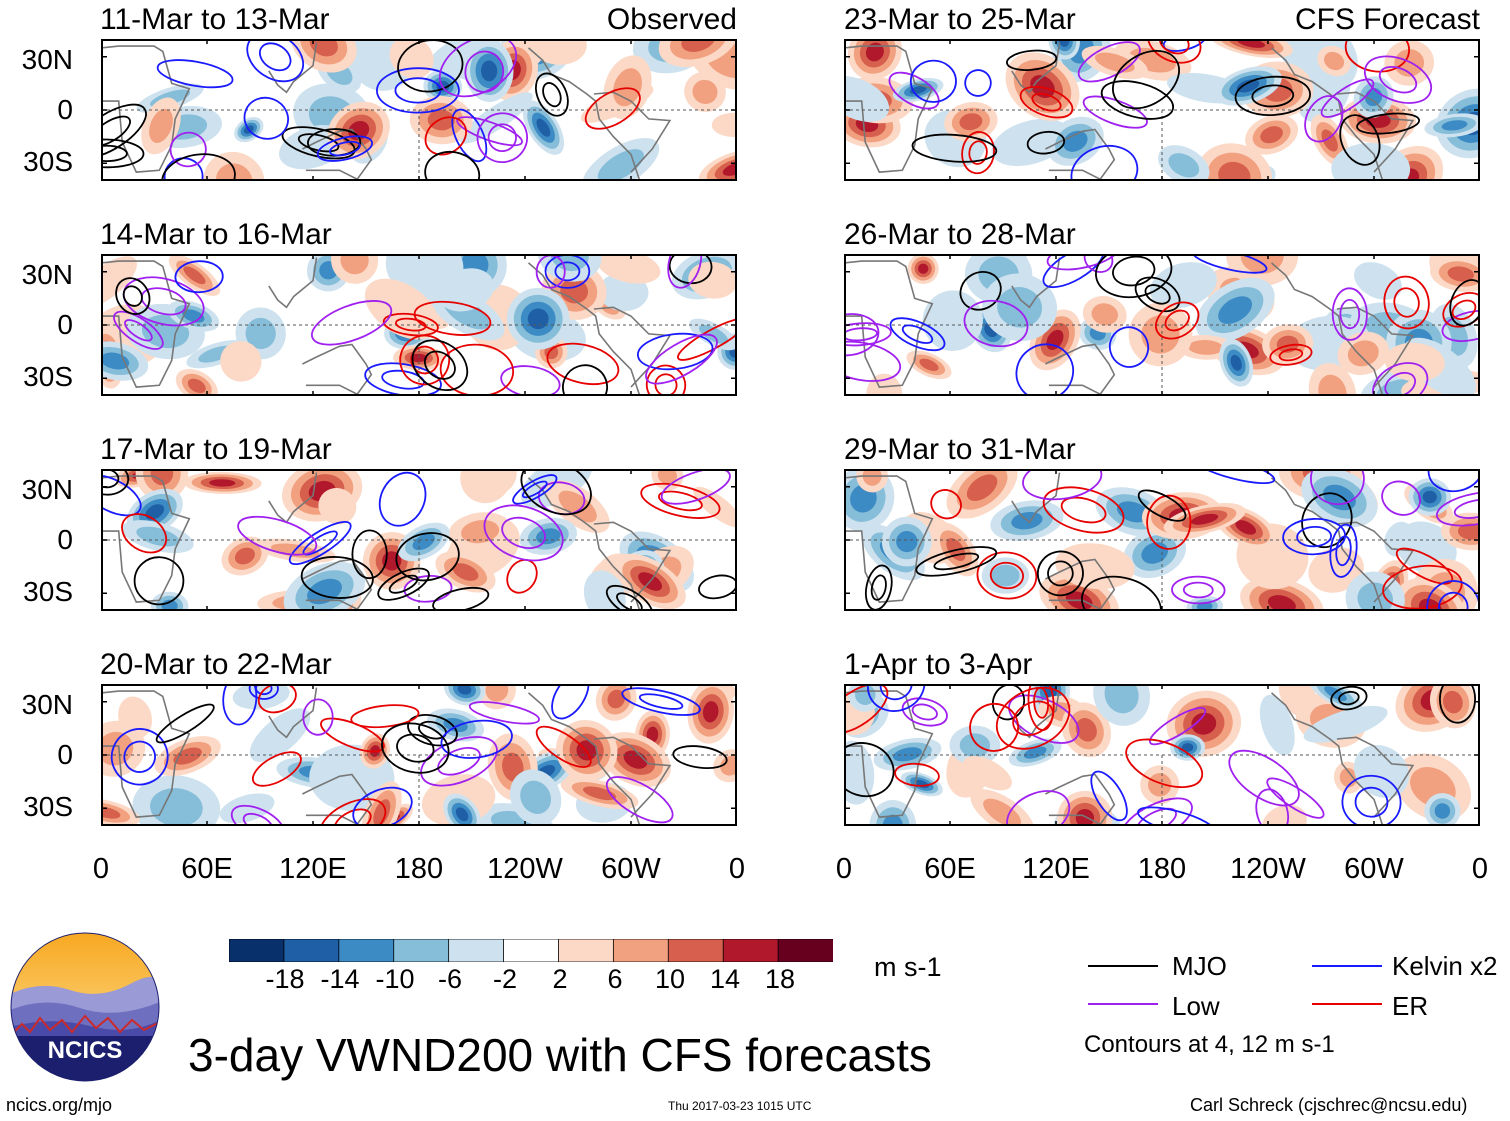 The height and width of the screenshot is (1121, 1510). What do you see at coordinates (47, 274) in the screenshot?
I see `lat-label-30n: 30N` at bounding box center [47, 274].